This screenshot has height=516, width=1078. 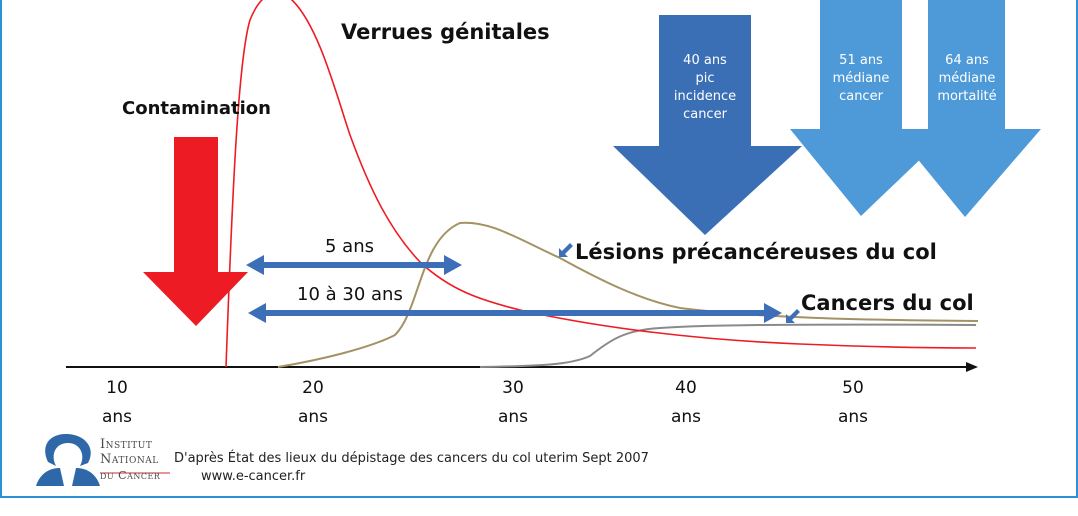 What do you see at coordinates (445, 32) in the screenshot?
I see `verrues-label: Verrues génitales` at bounding box center [445, 32].